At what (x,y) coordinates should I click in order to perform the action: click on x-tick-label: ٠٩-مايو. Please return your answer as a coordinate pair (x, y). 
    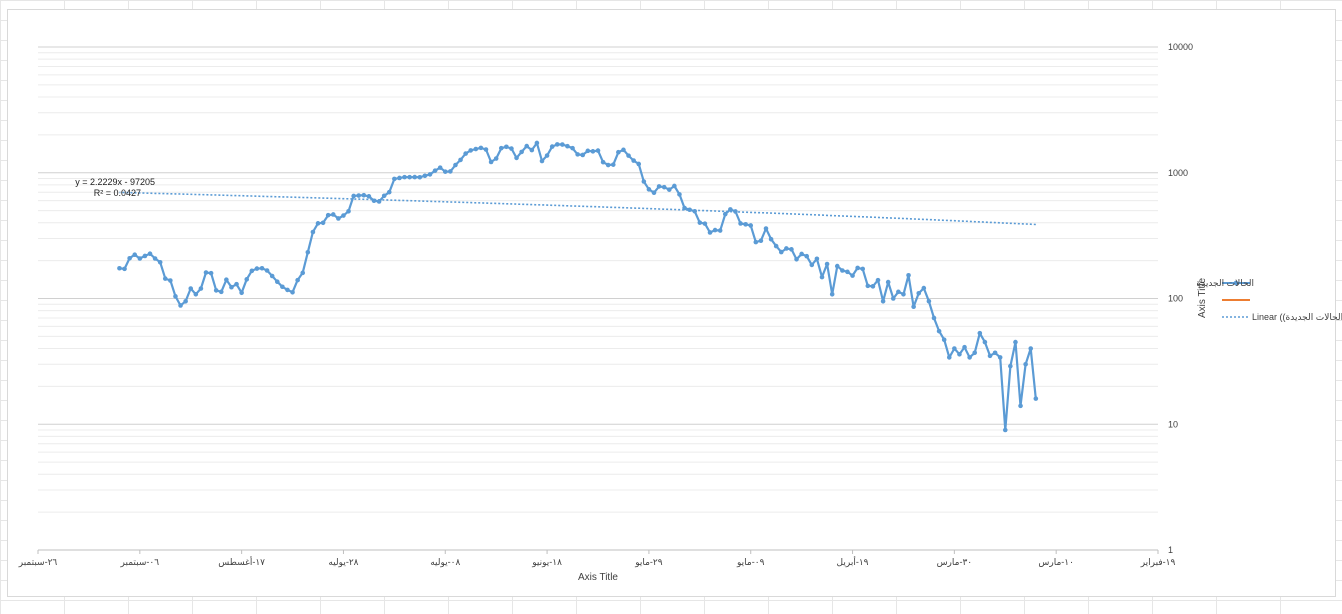
    Looking at the image, I should click on (750, 562).